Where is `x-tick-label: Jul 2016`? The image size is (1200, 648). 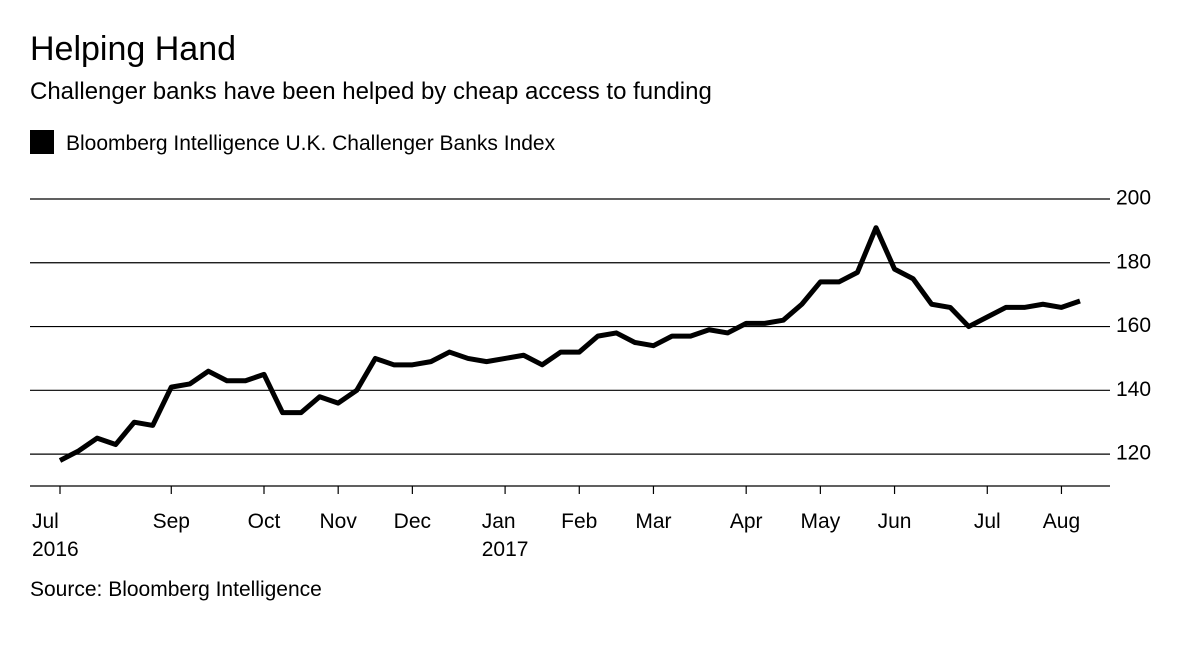 x-tick-label: Jul 2016 is located at coordinates (55, 535).